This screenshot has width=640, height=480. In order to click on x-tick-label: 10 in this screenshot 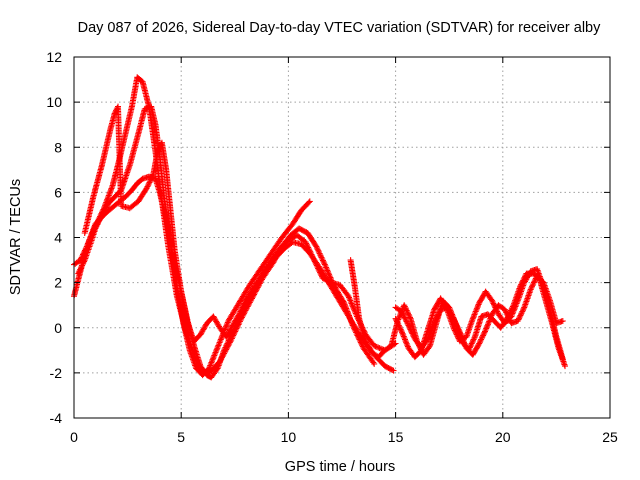, I will do `click(289, 437)`.